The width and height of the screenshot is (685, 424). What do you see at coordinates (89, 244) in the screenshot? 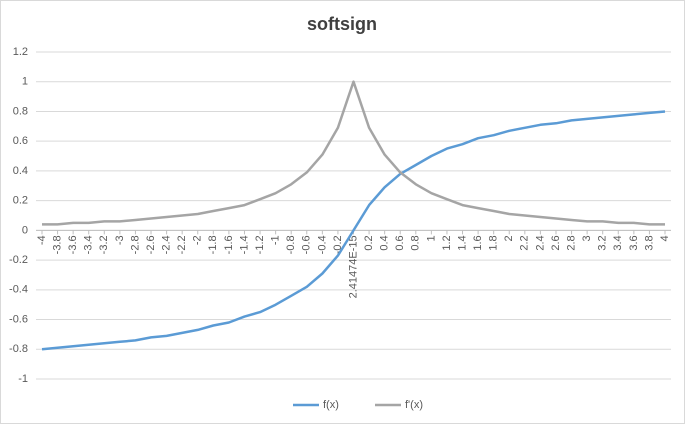
I see `x-tick-label: -3.4` at bounding box center [89, 244].